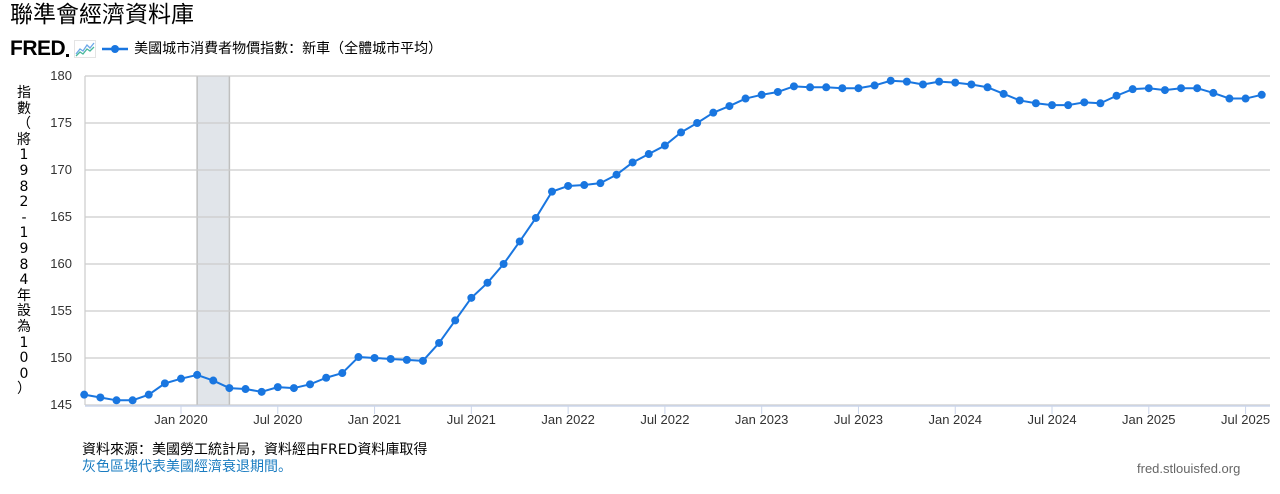 The height and width of the screenshot is (494, 1280). I want to click on y-axis-label-char: 數, so click(24, 108).